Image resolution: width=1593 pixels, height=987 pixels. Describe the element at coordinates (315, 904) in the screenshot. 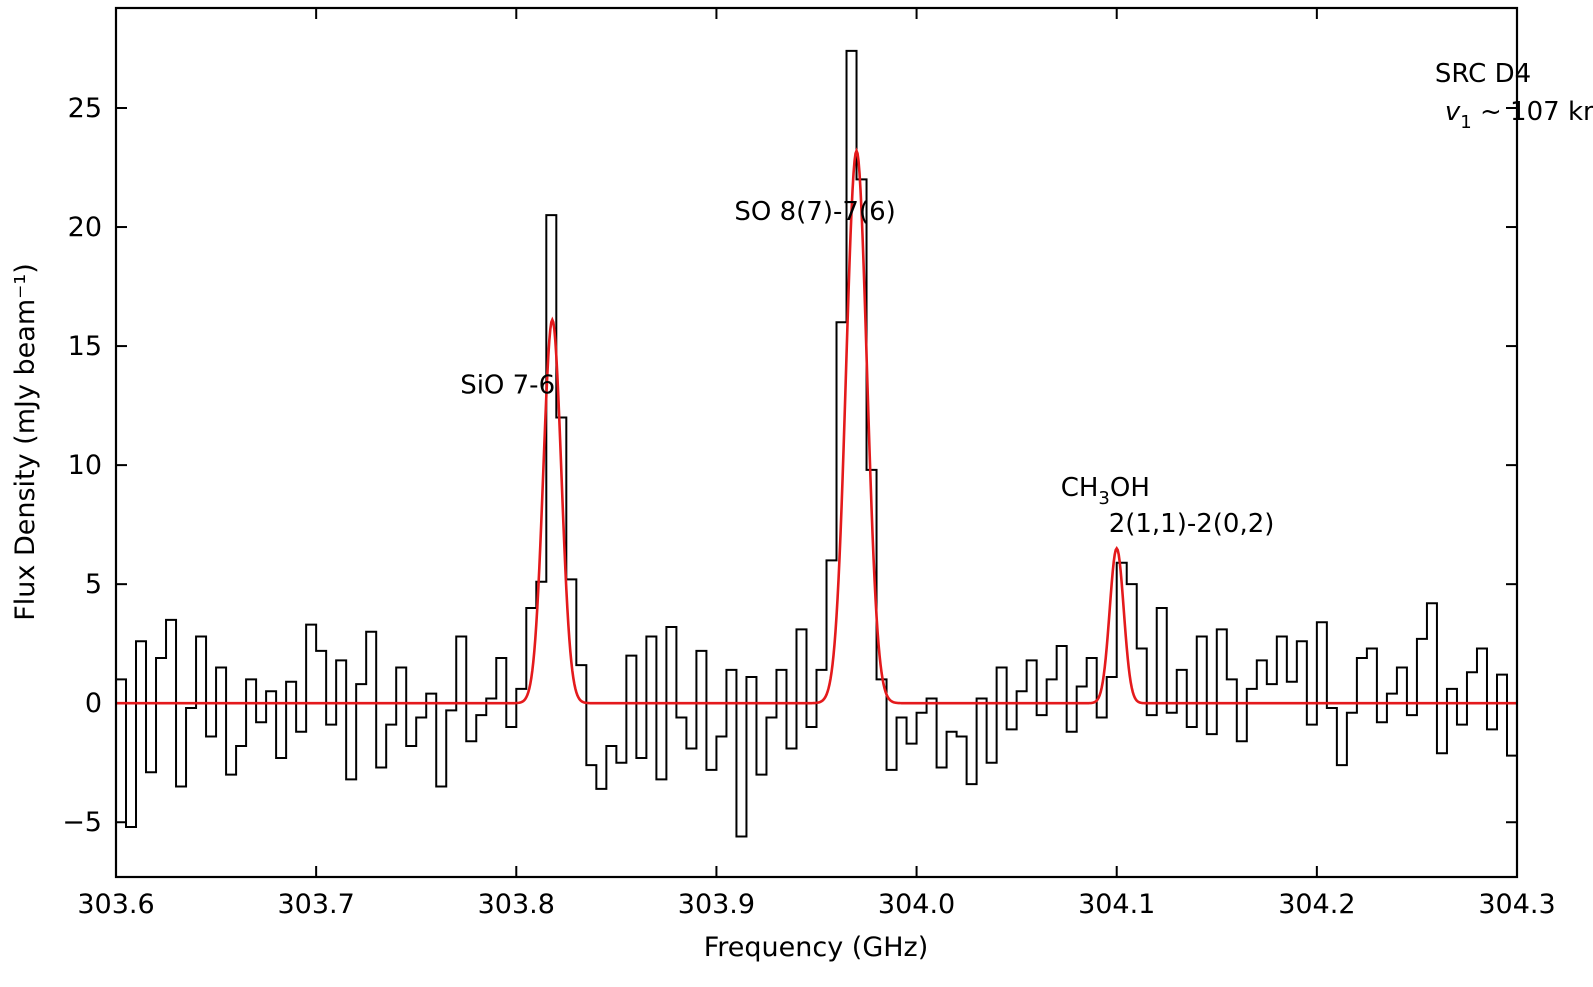

I see `x-tick-label: 303.7` at that location.